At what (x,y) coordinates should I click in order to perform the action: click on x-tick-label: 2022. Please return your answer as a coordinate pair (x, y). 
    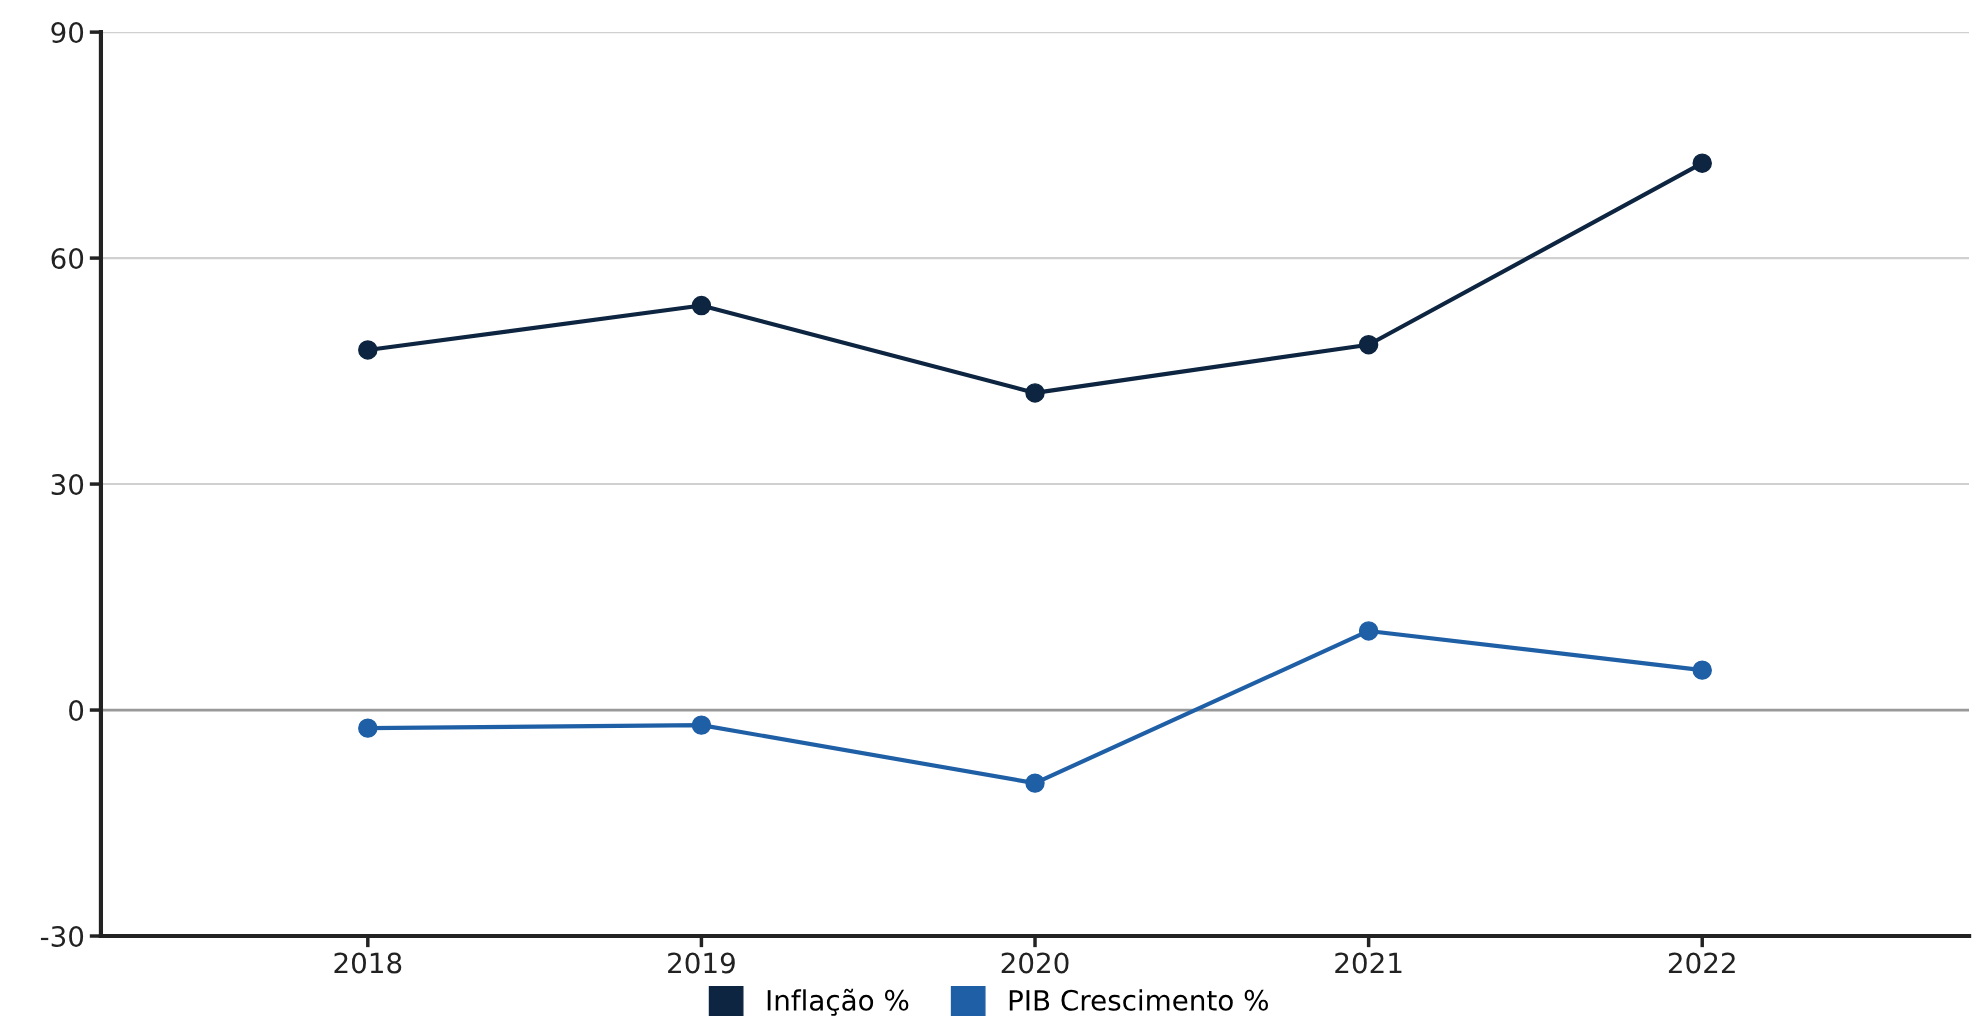
    Looking at the image, I should click on (1701, 963).